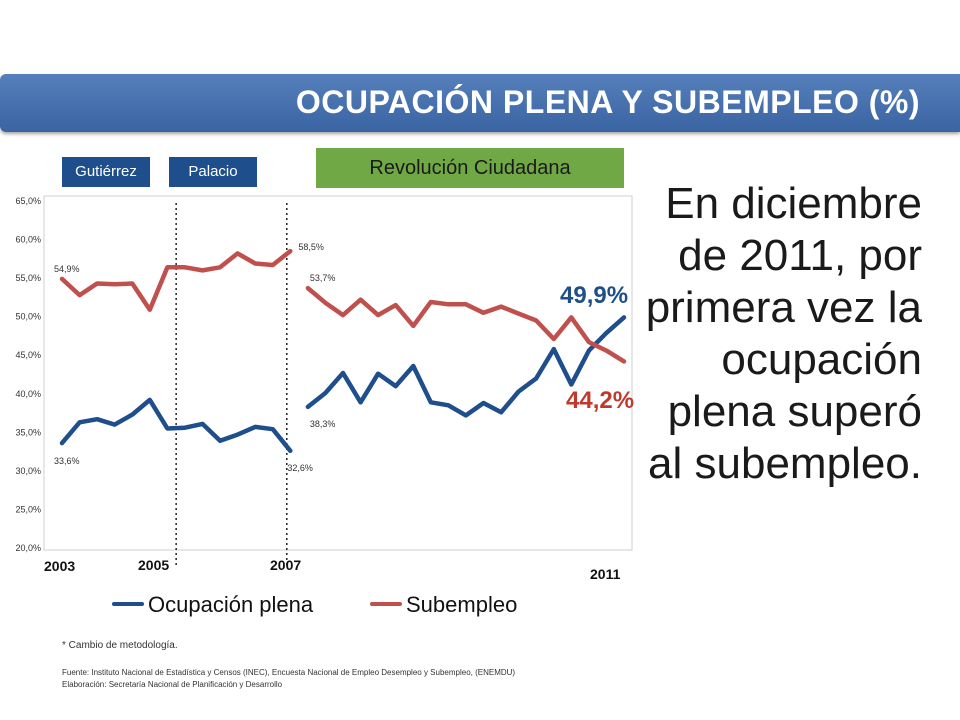 This screenshot has width=960, height=720. What do you see at coordinates (128, 604) in the screenshot?
I see `legend-swatch-ocupacion` at bounding box center [128, 604].